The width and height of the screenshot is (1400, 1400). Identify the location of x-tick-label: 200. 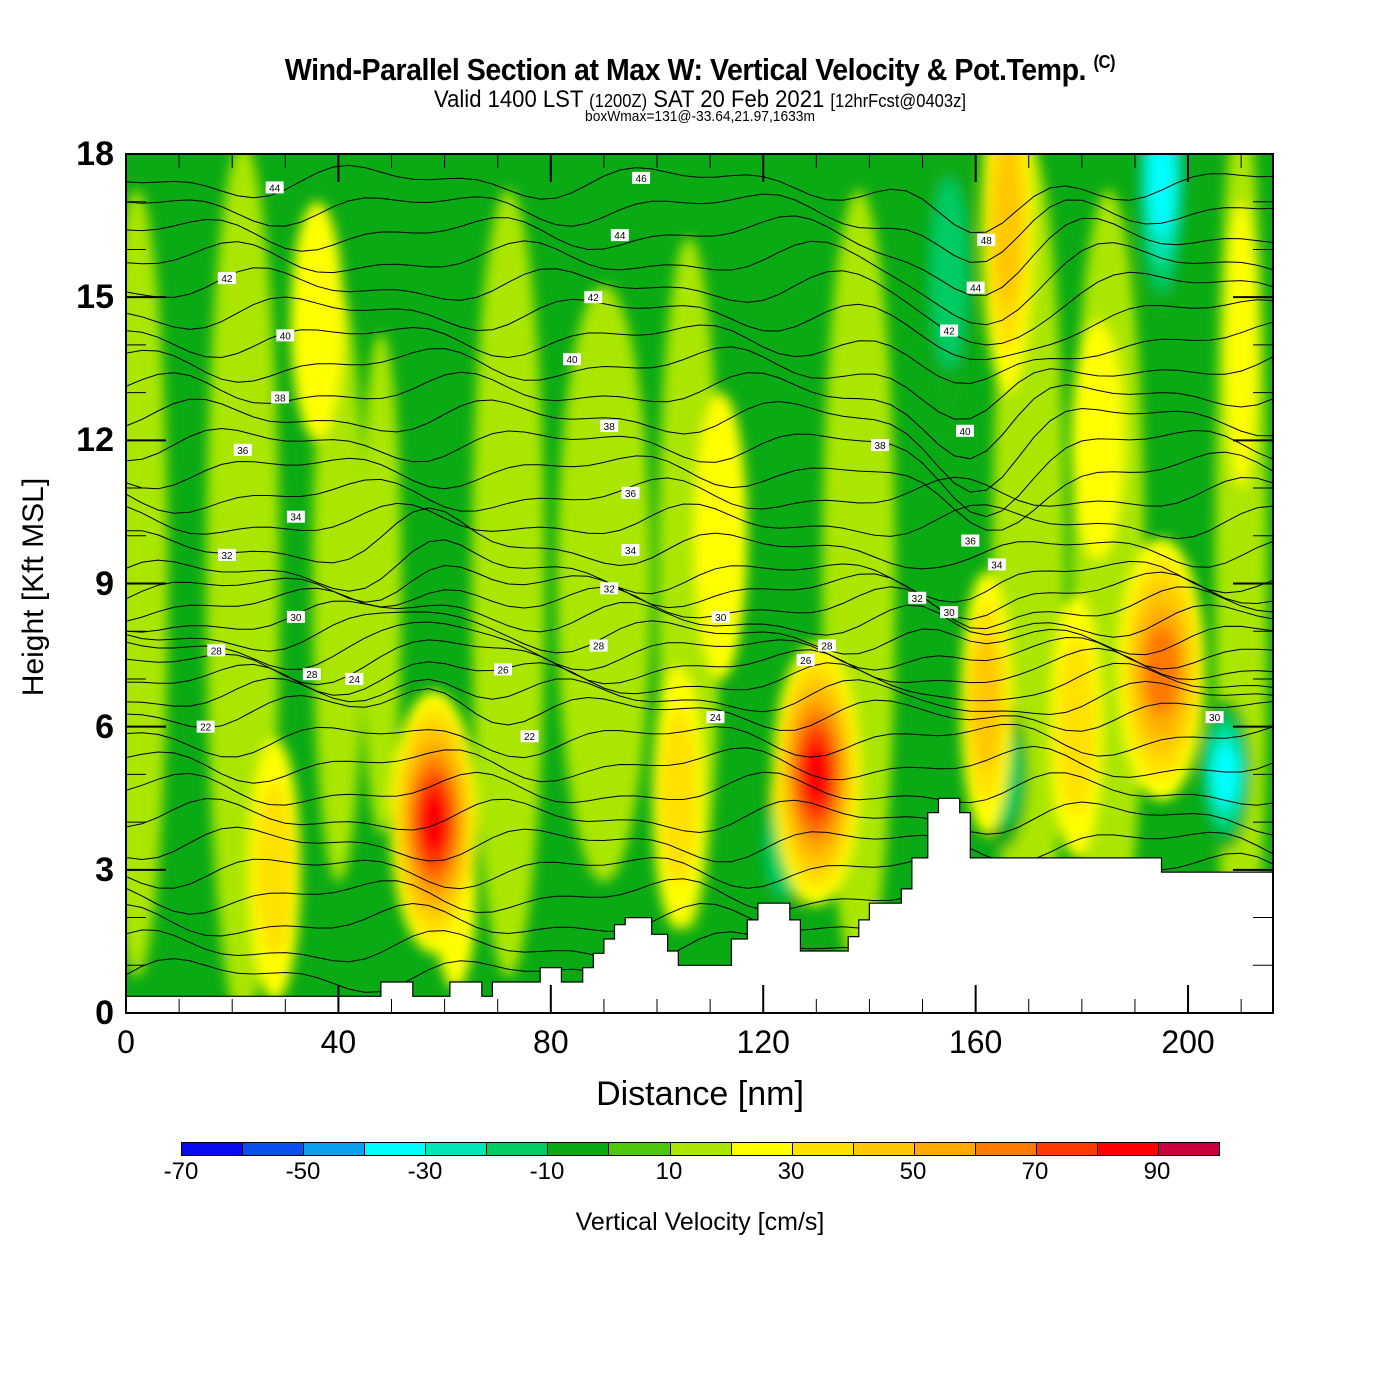
(1188, 1042).